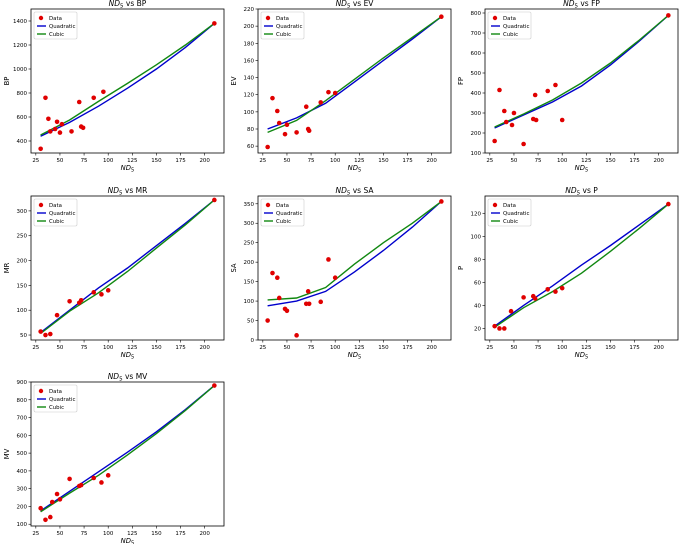 The image size is (685, 544). Describe the element at coordinates (477, 283) in the screenshot. I see `y-tick-label: 60` at that location.